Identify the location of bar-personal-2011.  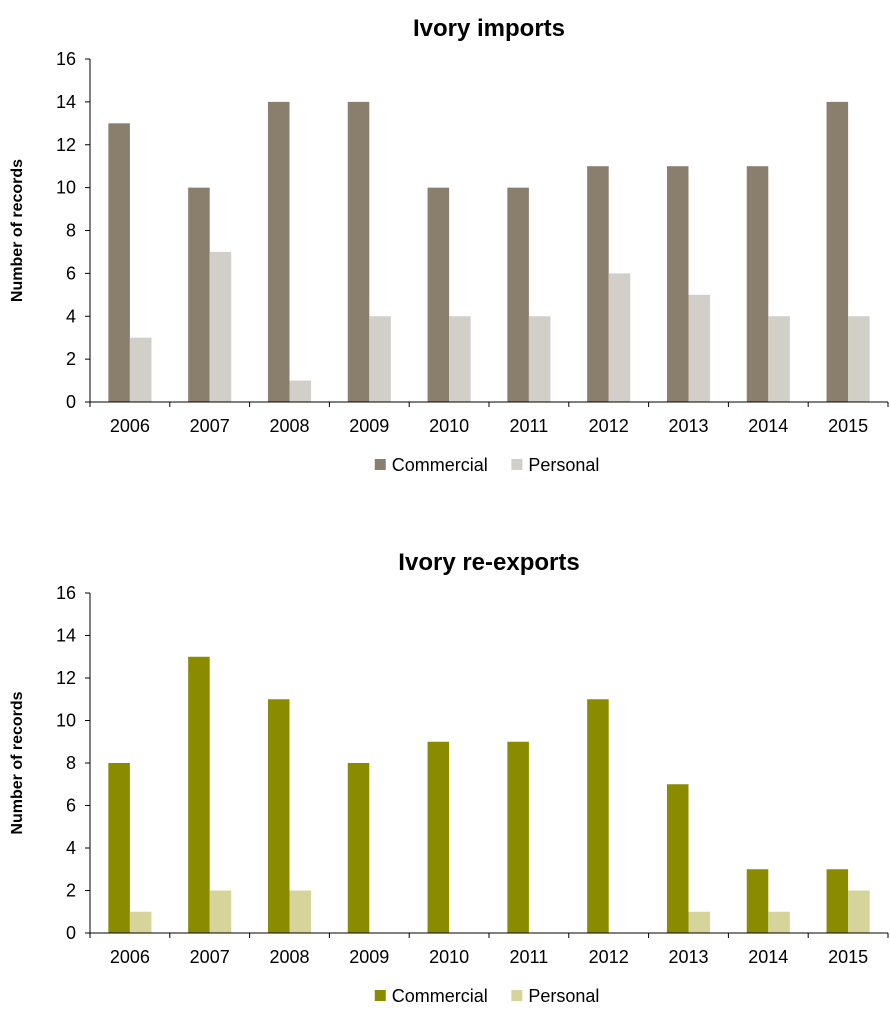
(539, 359).